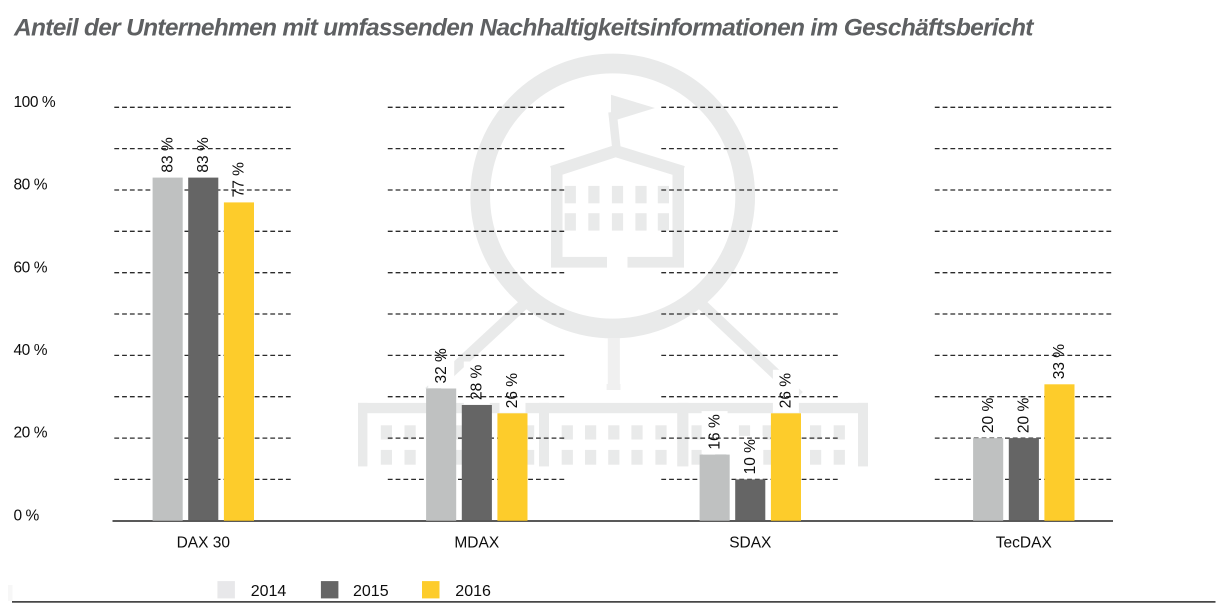 This screenshot has width=1217, height=609. Describe the element at coordinates (31, 350) in the screenshot. I see `svg-text: 40 %` at that location.